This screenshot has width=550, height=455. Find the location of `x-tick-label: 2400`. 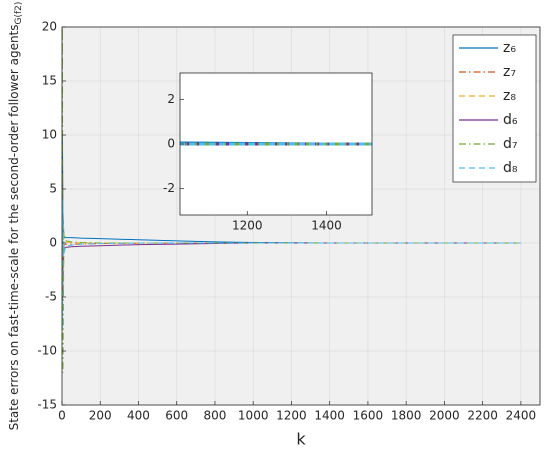

x-tick-label: 2400 is located at coordinates (521, 416).